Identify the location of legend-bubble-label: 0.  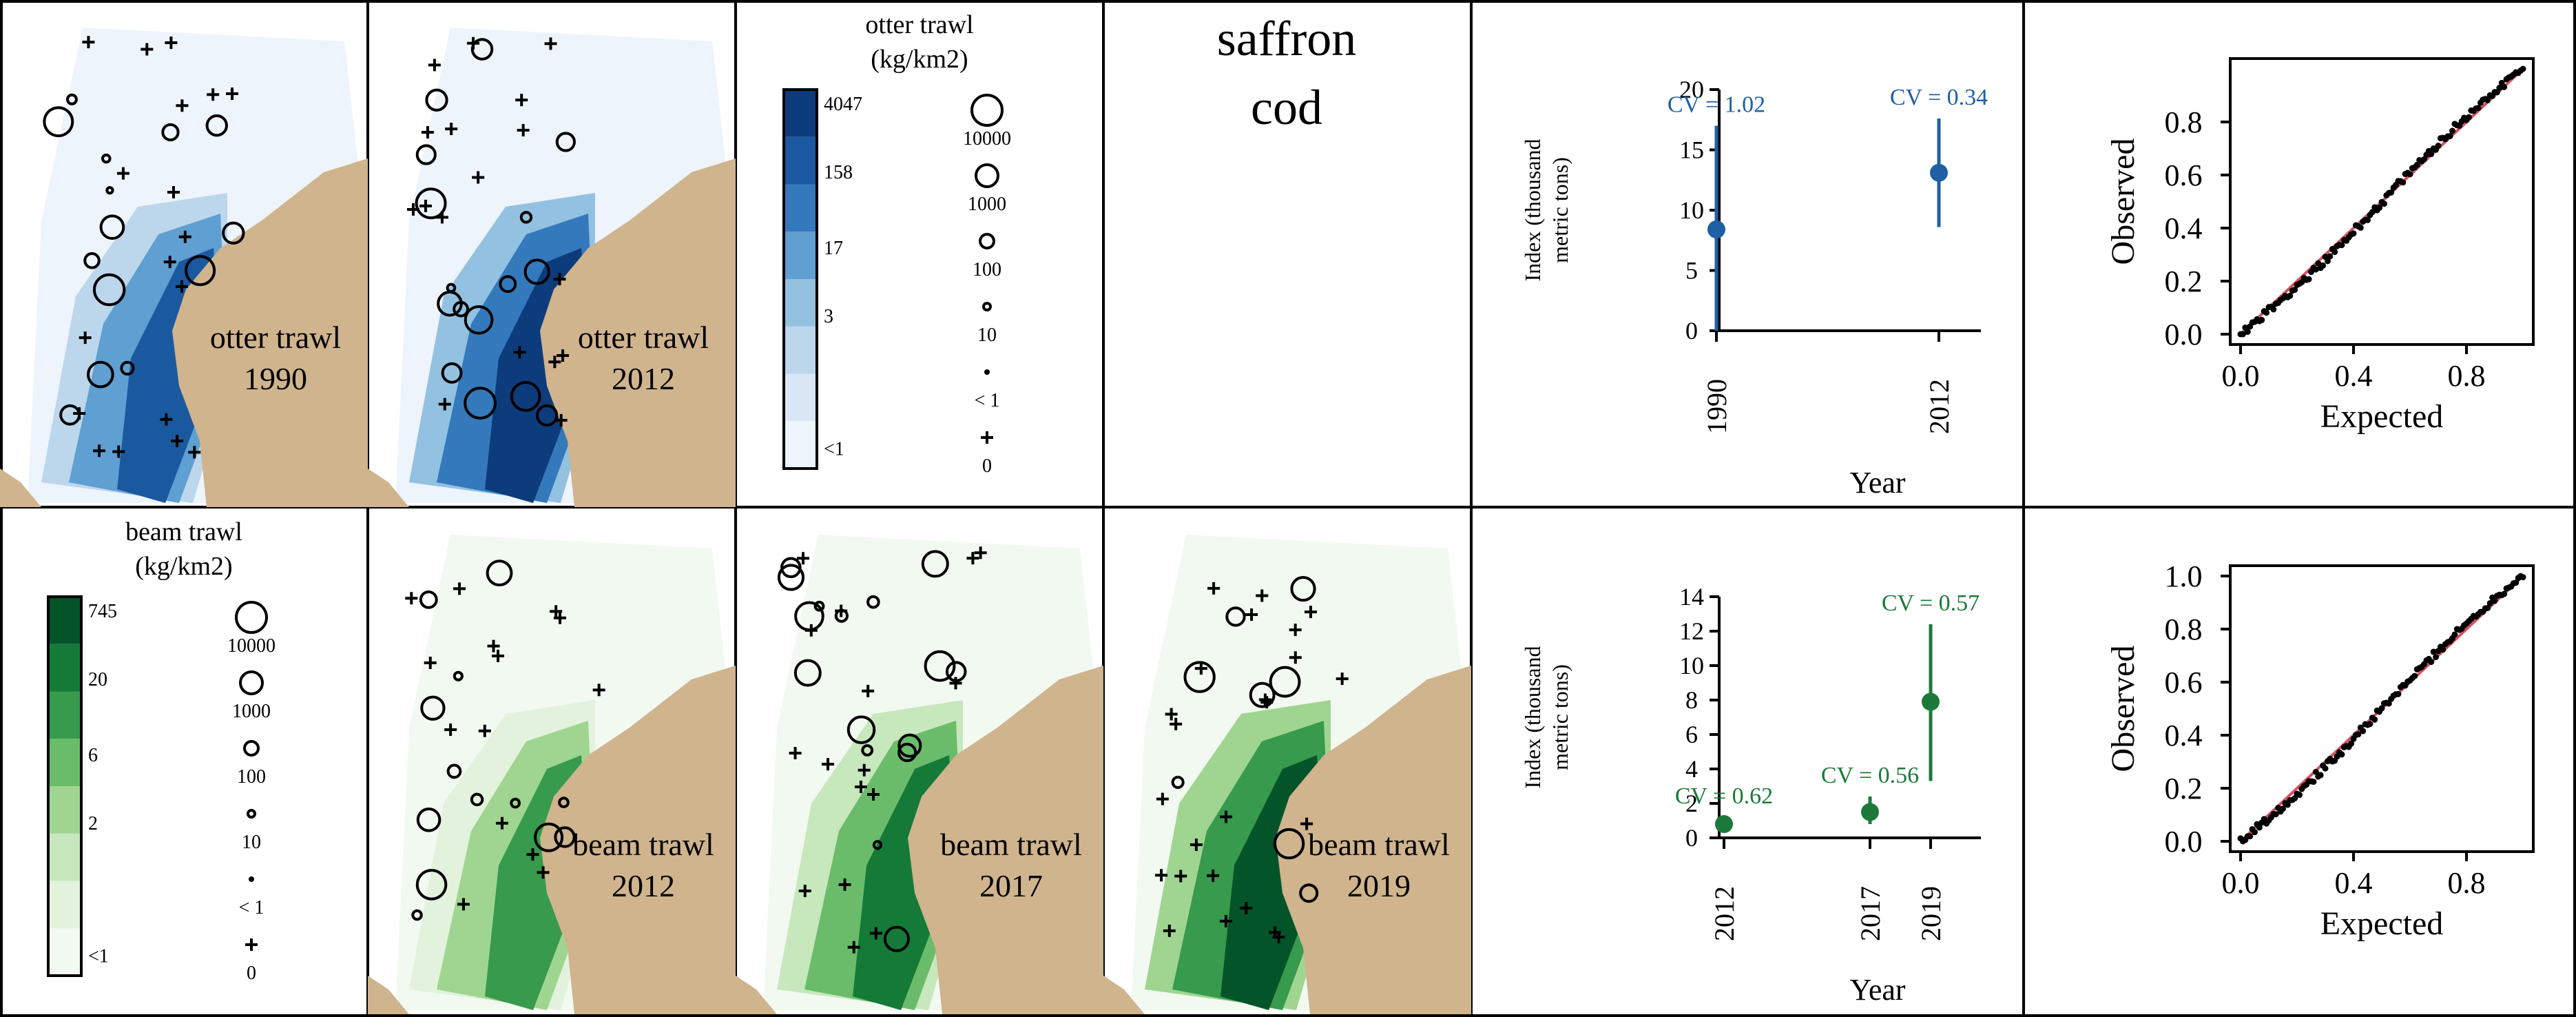
(987, 466).